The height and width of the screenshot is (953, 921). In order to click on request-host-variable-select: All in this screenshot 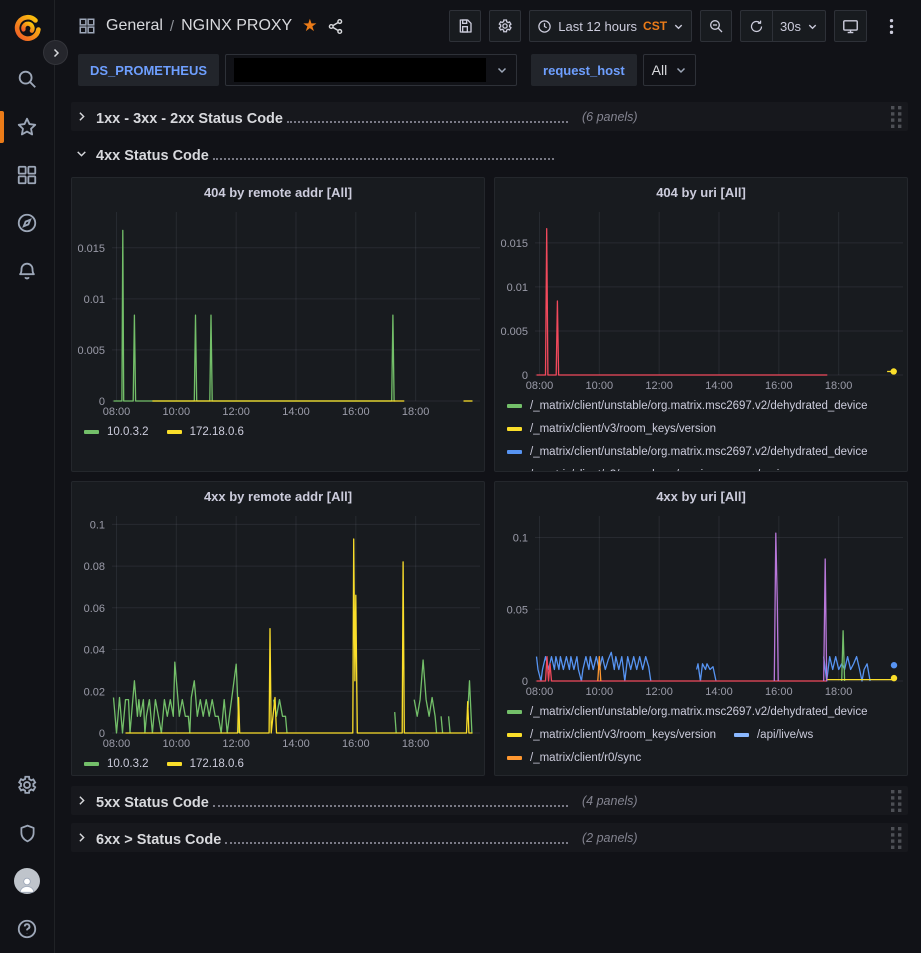, I will do `click(669, 70)`.